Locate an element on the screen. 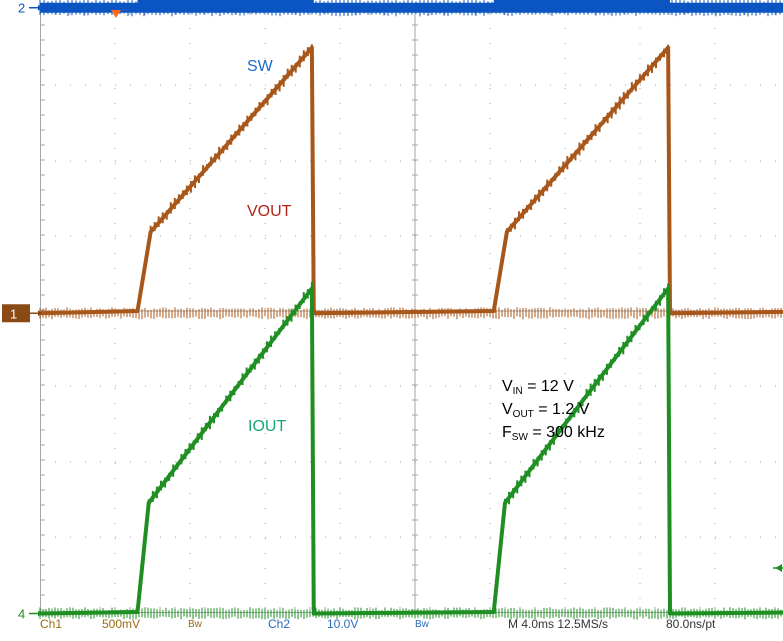 This screenshot has width=783, height=641. channel-marker-arrowhead is located at coordinates (40, 313).